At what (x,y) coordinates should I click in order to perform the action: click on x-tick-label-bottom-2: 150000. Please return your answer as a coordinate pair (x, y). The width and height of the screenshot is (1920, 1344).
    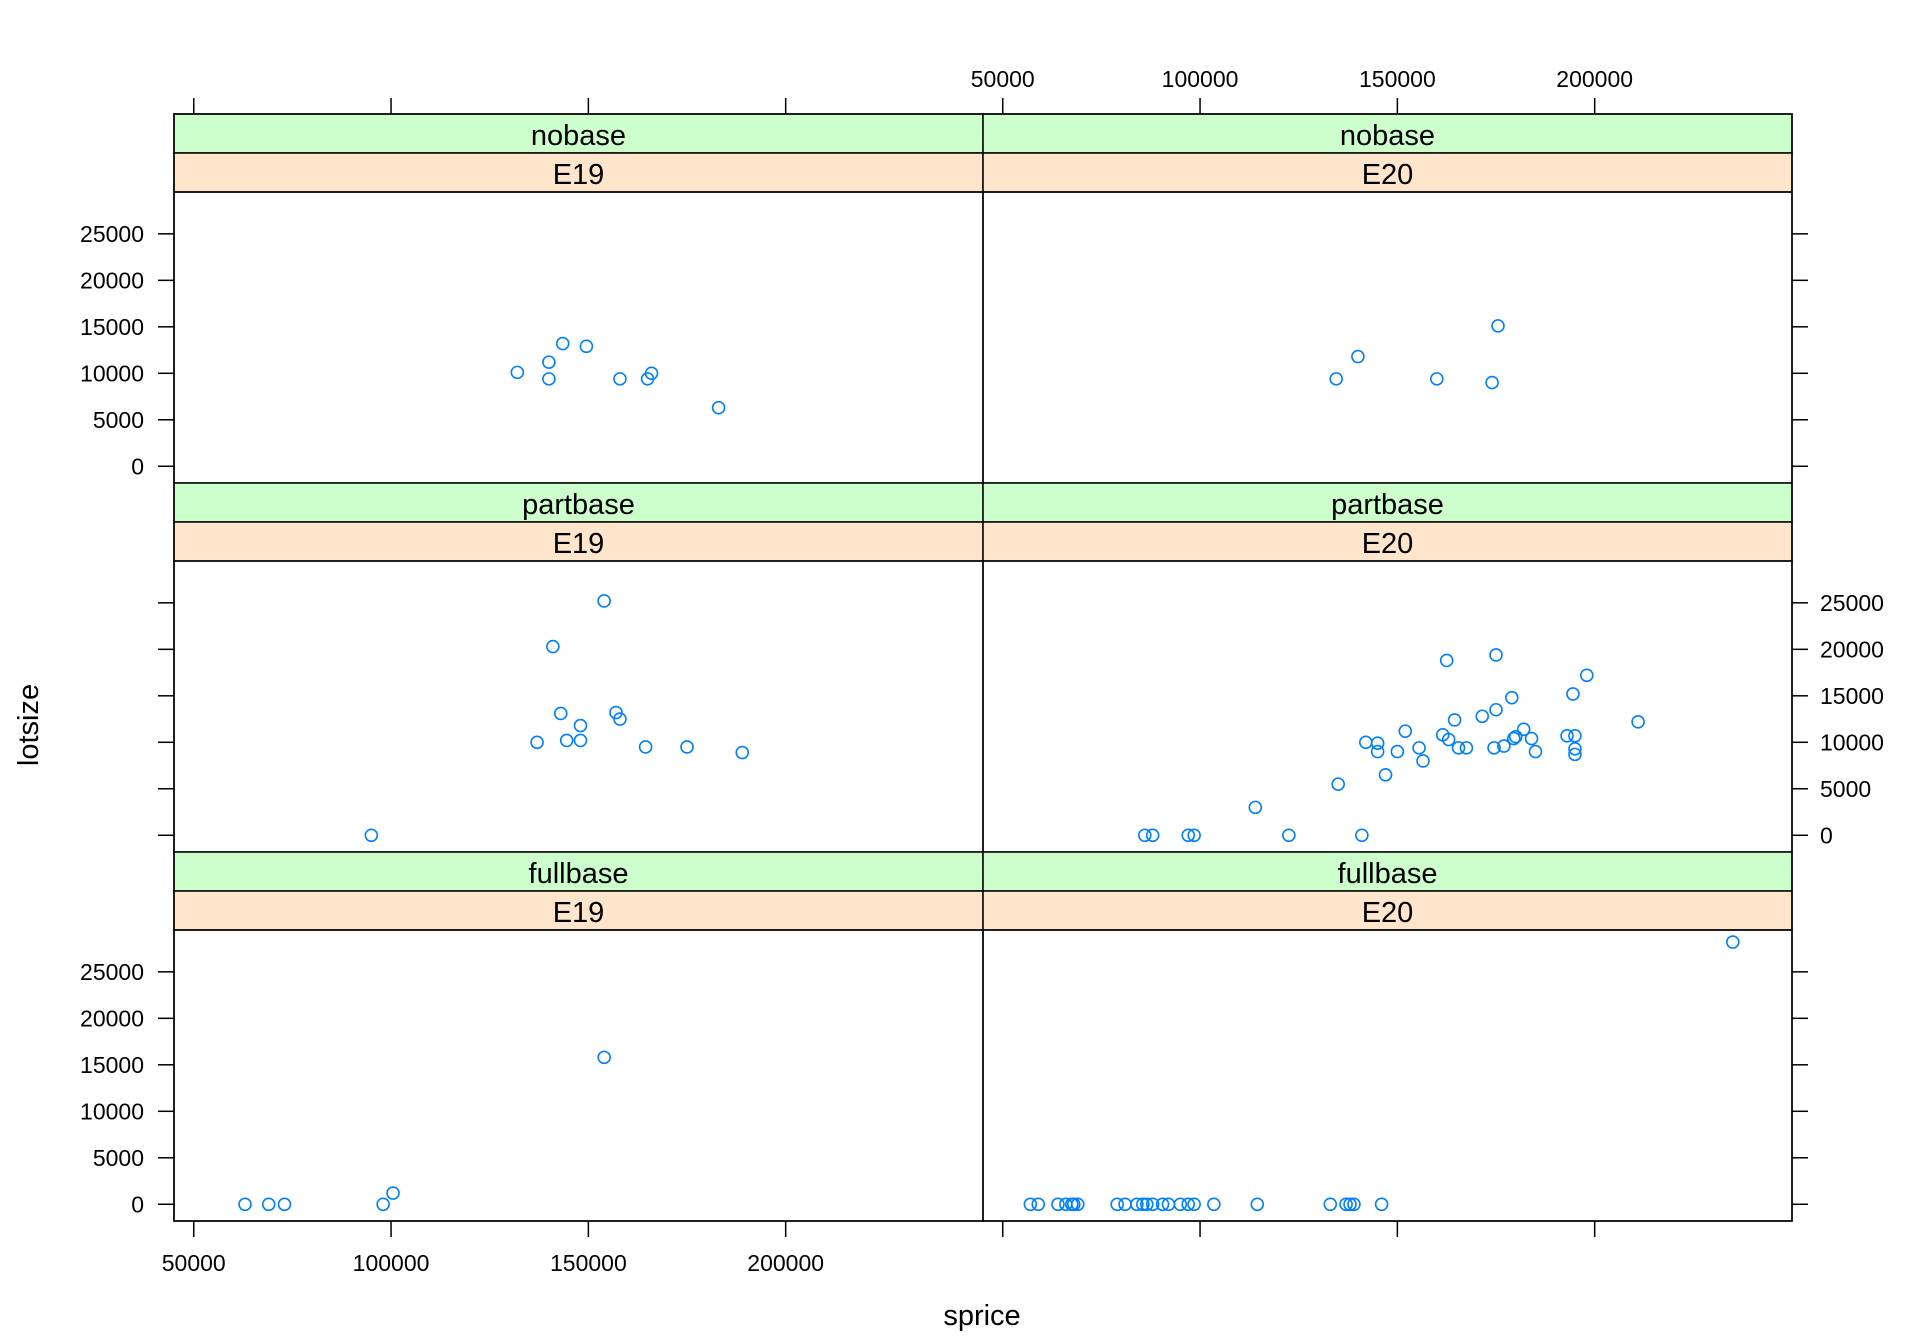
    Looking at the image, I should click on (588, 1263).